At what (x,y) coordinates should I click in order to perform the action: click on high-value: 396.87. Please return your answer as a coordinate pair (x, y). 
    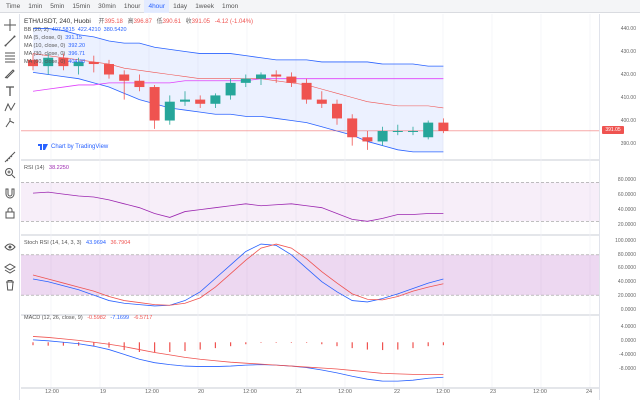
    Looking at the image, I should click on (142, 22).